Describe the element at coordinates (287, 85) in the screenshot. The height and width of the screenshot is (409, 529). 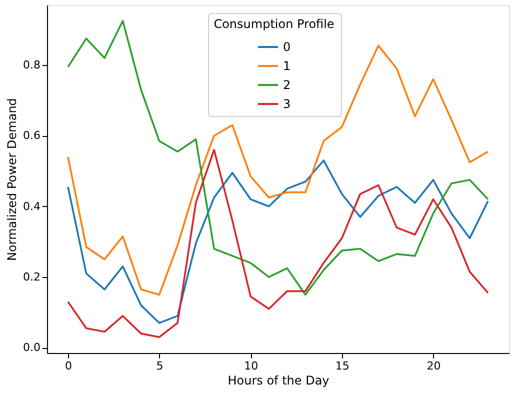
I see `legend-label: 2` at that location.